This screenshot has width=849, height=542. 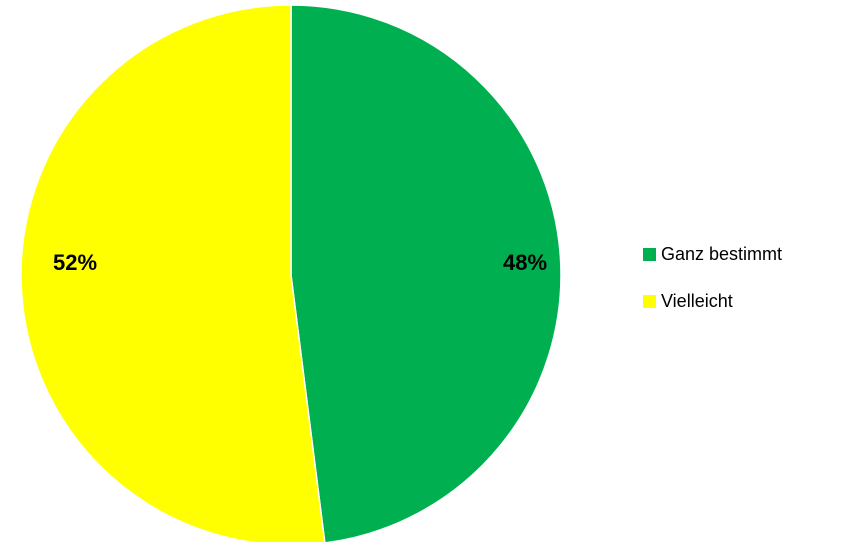 I want to click on legend-swatch-ganz-bestimmt, so click(x=649, y=254).